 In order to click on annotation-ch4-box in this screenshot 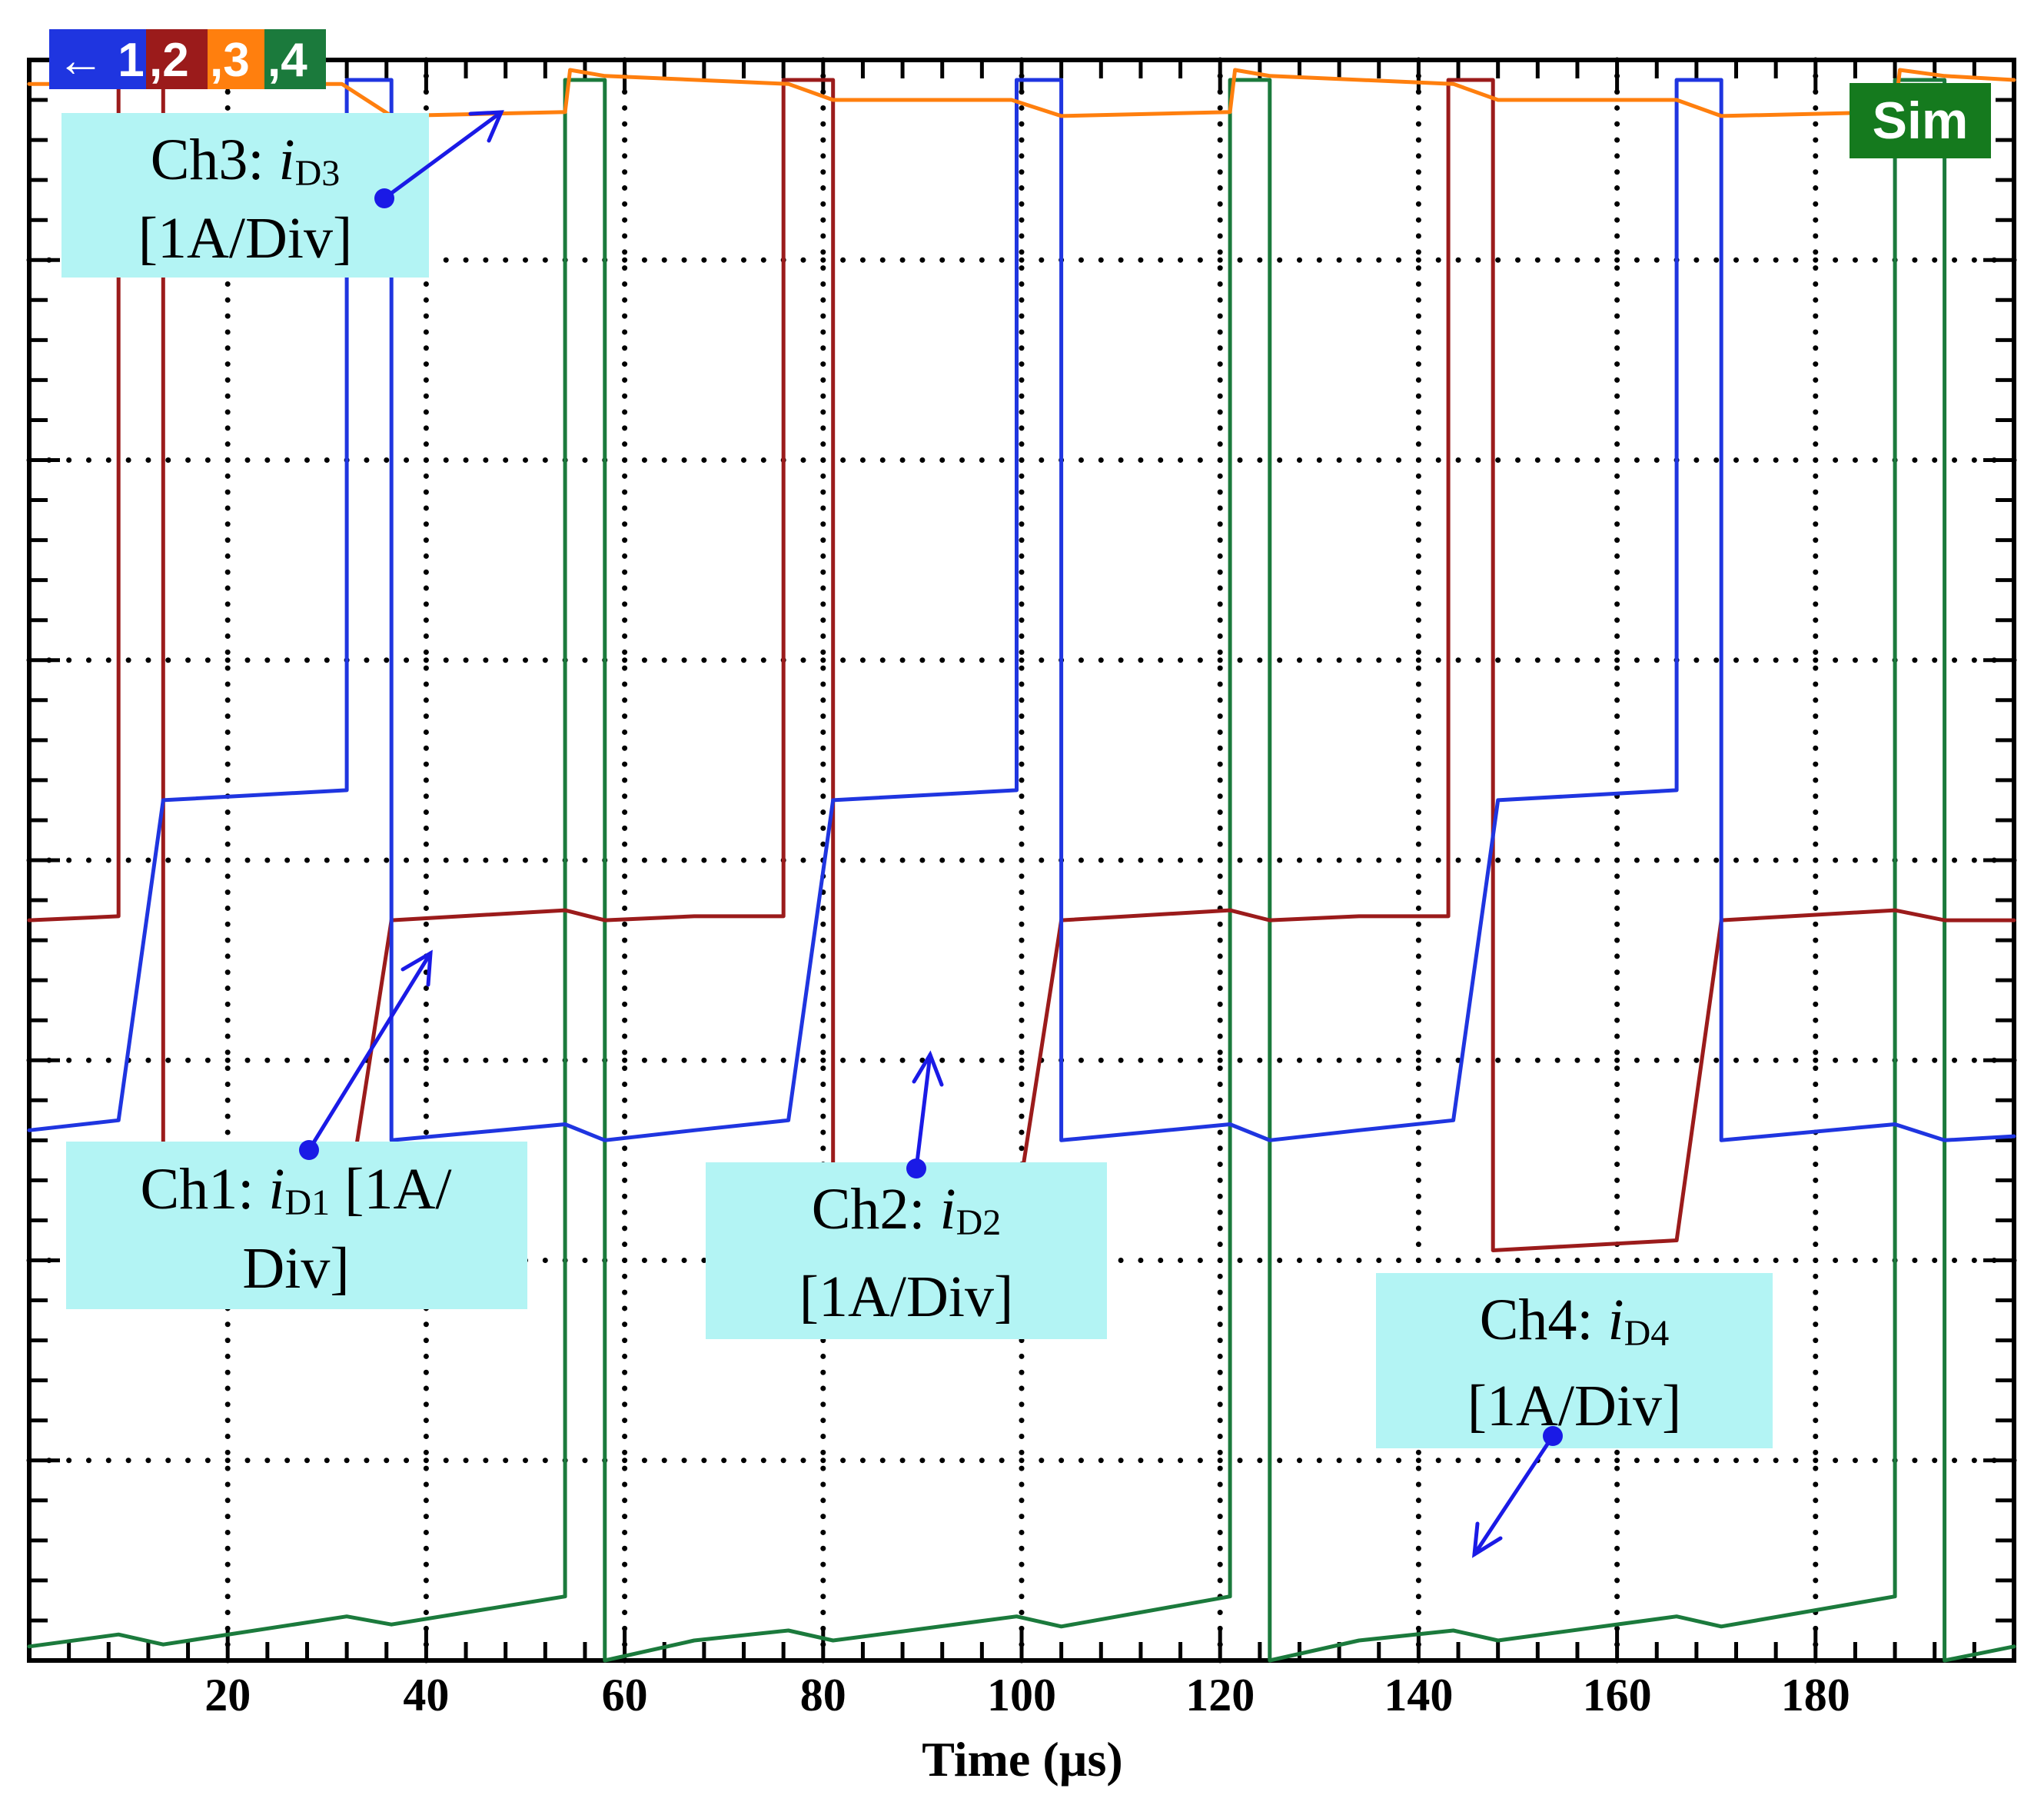, I will do `click(1575, 1360)`.